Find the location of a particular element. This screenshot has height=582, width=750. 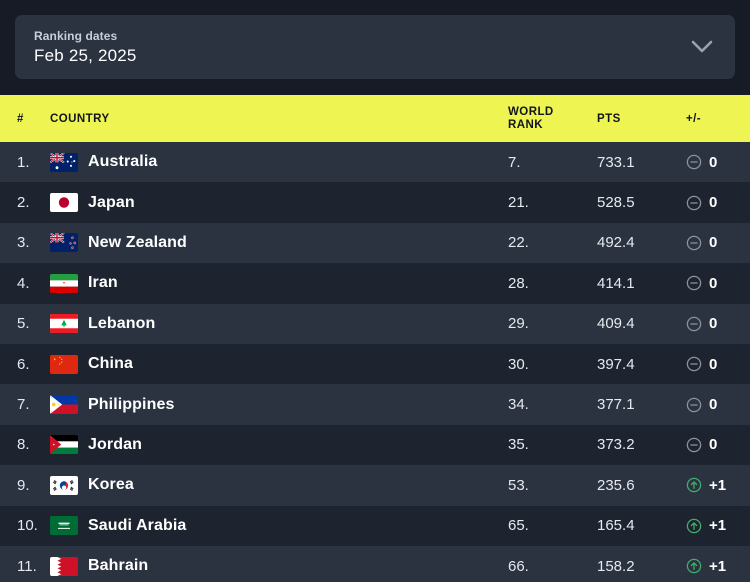

column-header-rank: # is located at coordinates (20, 118).